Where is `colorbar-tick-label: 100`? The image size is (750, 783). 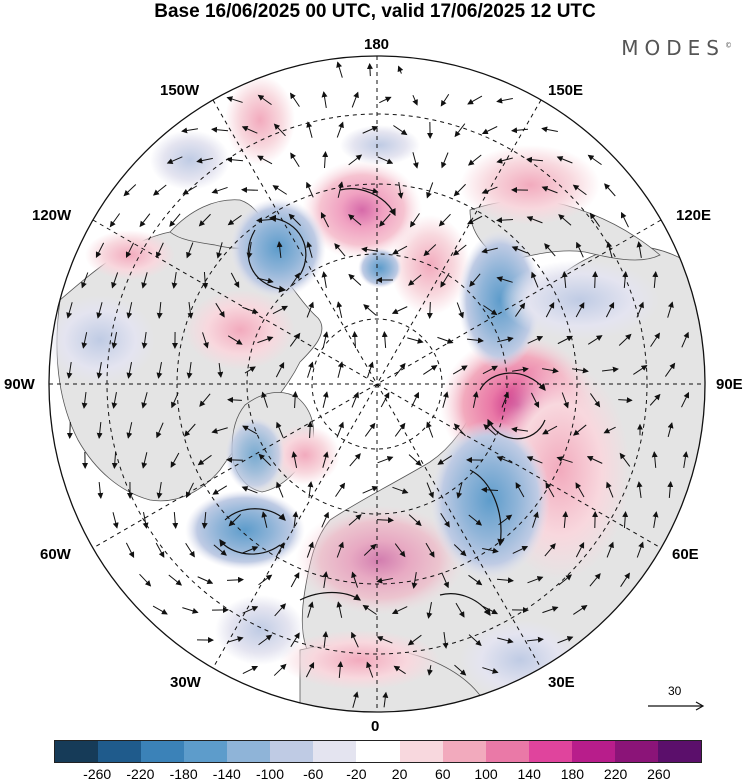 colorbar-tick-label: 100 is located at coordinates (486, 774).